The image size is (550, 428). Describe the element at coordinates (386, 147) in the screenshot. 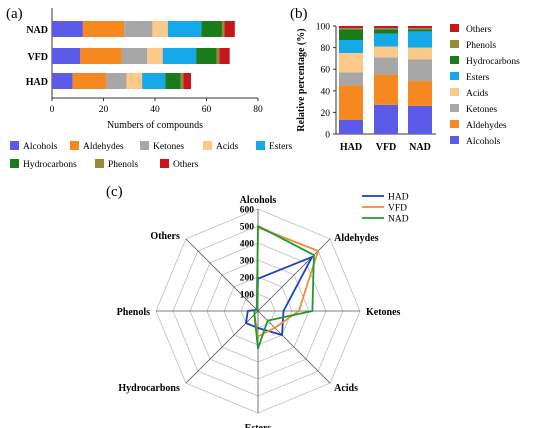

I see `chart-b-category-label: VFD` at that location.